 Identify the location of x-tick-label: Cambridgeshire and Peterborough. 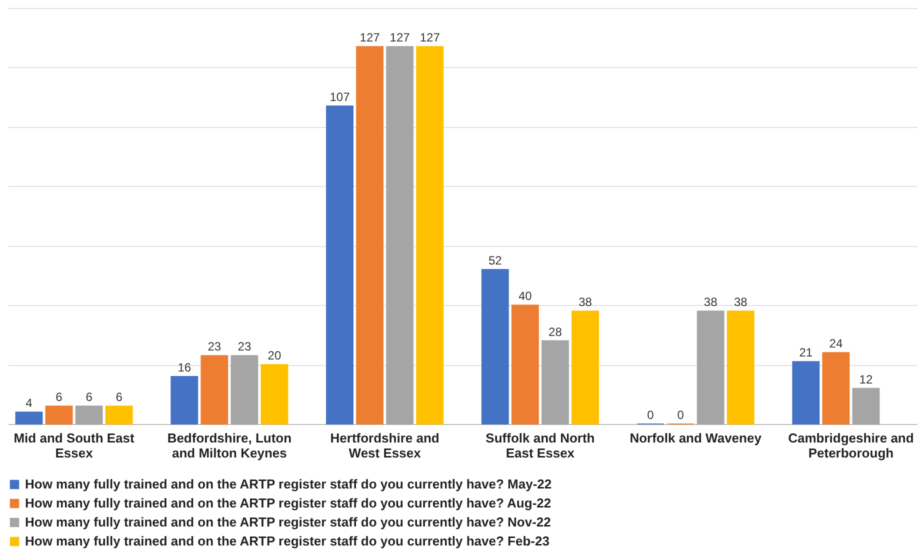
(851, 445).